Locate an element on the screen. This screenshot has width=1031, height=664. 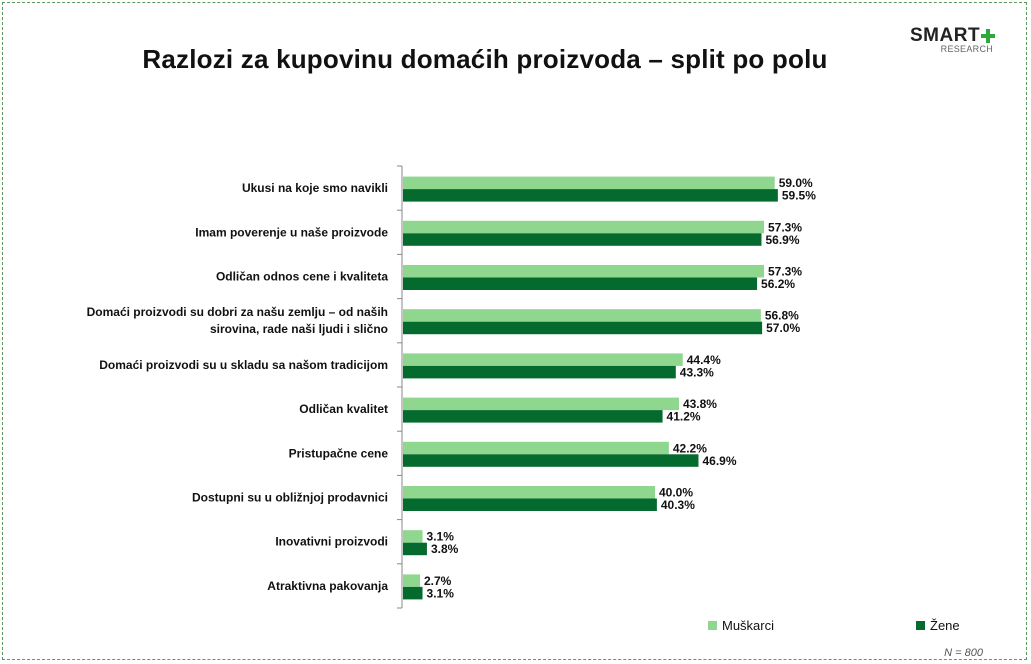
category-label-line: Dostupni su u obližnjoj prodavnici is located at coordinates (290, 498).